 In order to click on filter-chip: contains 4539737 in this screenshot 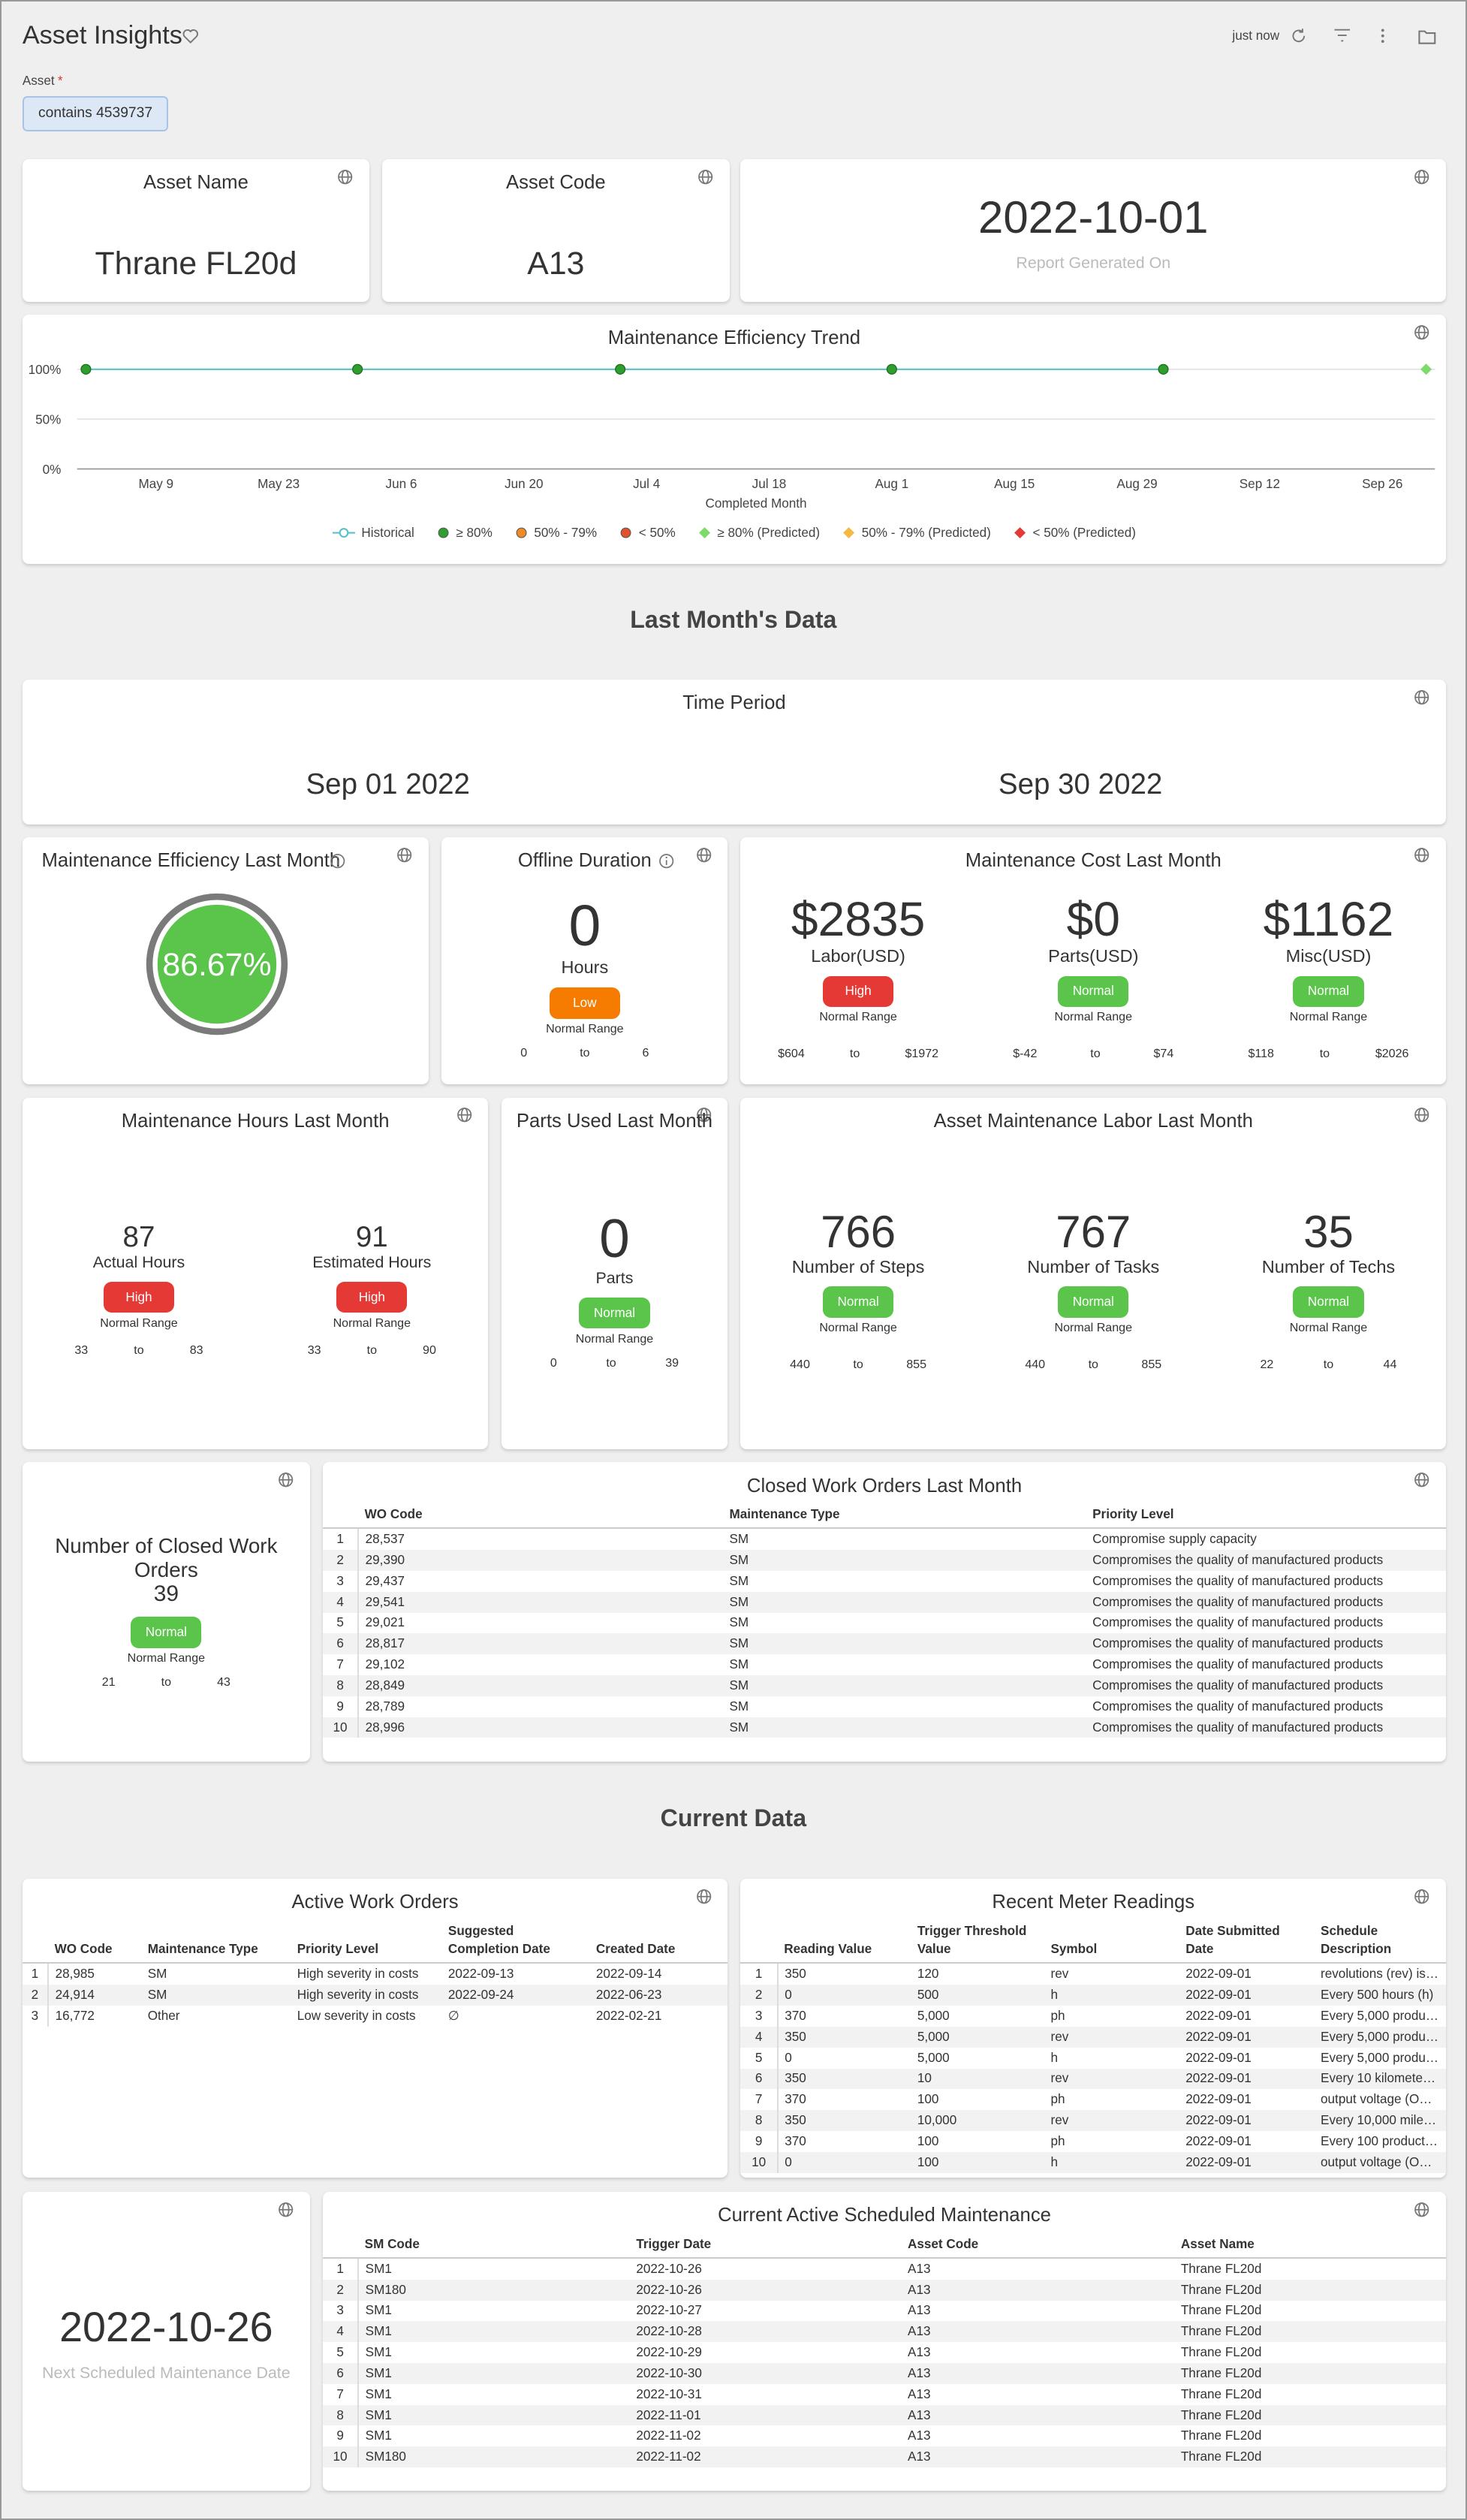, I will do `click(96, 114)`.